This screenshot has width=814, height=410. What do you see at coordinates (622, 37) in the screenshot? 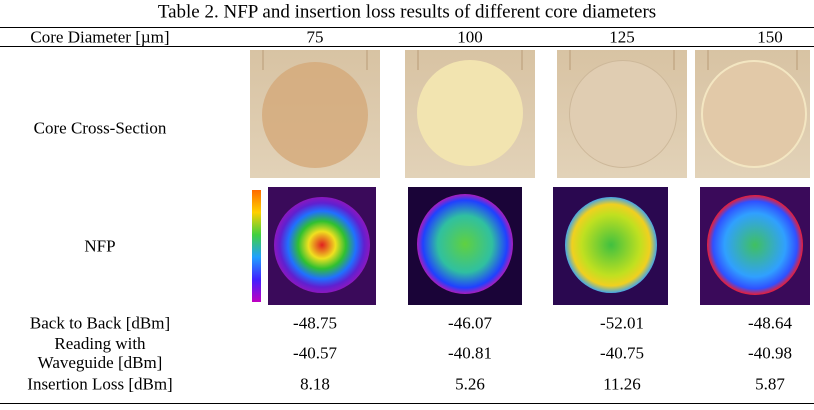
I see `header-cell: 125` at bounding box center [622, 37].